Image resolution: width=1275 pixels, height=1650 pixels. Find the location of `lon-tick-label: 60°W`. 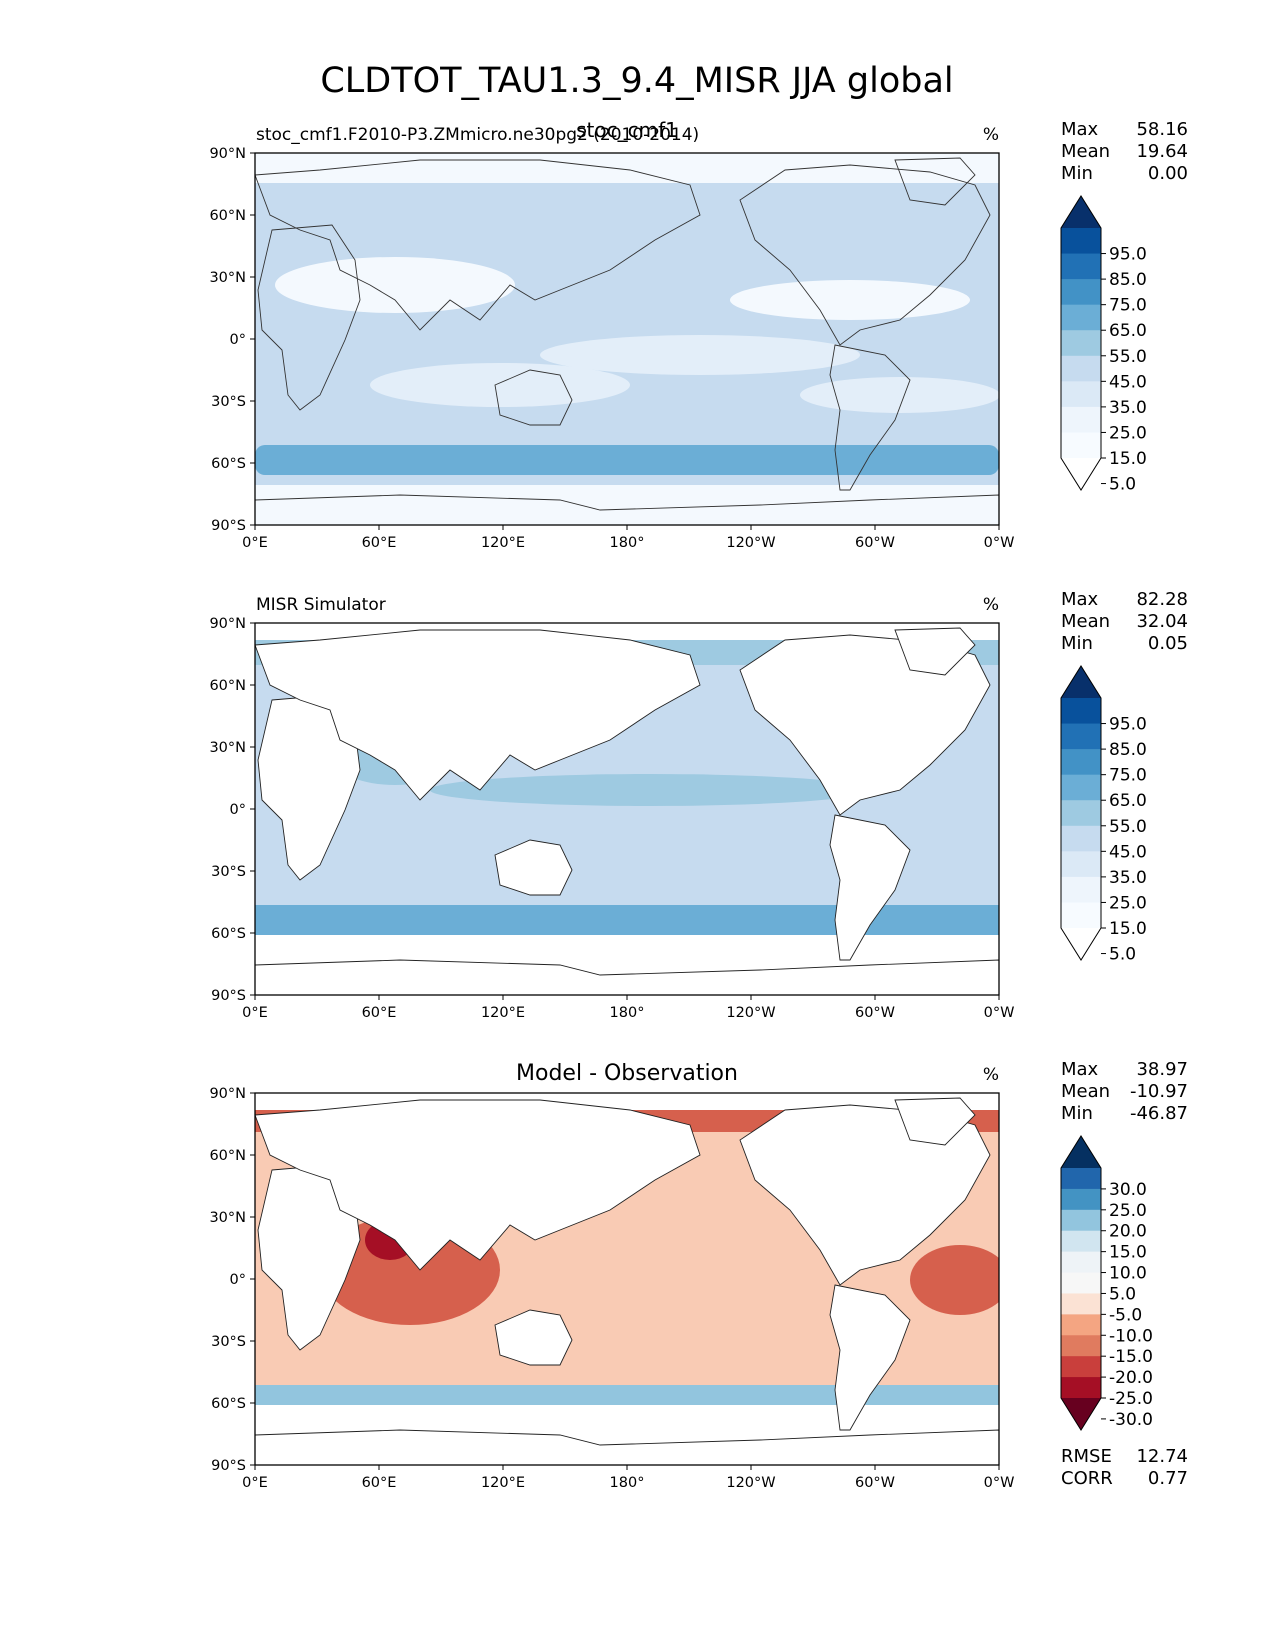

lon-tick-label: 60°W is located at coordinates (875, 1483).